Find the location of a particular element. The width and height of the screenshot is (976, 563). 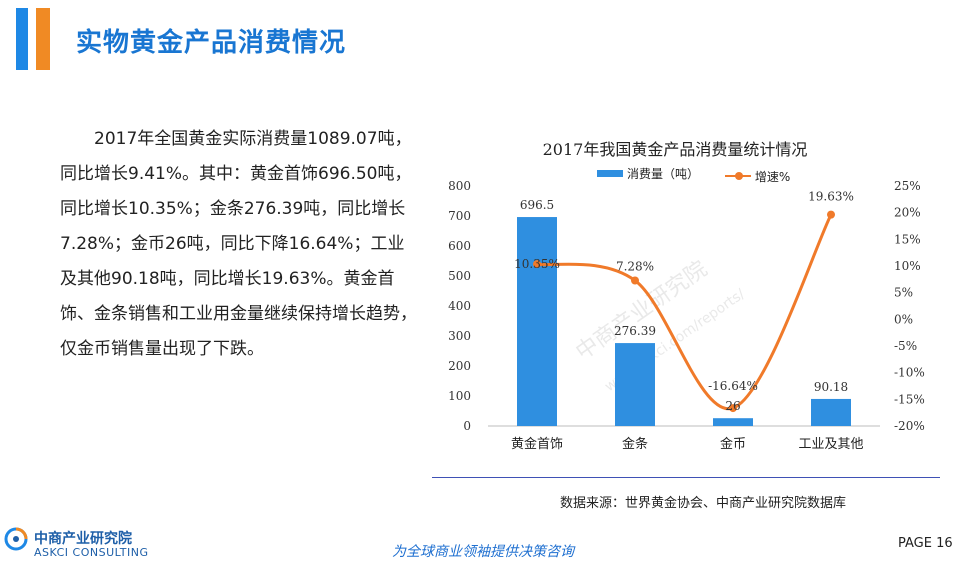

legend-swatch-bar is located at coordinates (610, 173).